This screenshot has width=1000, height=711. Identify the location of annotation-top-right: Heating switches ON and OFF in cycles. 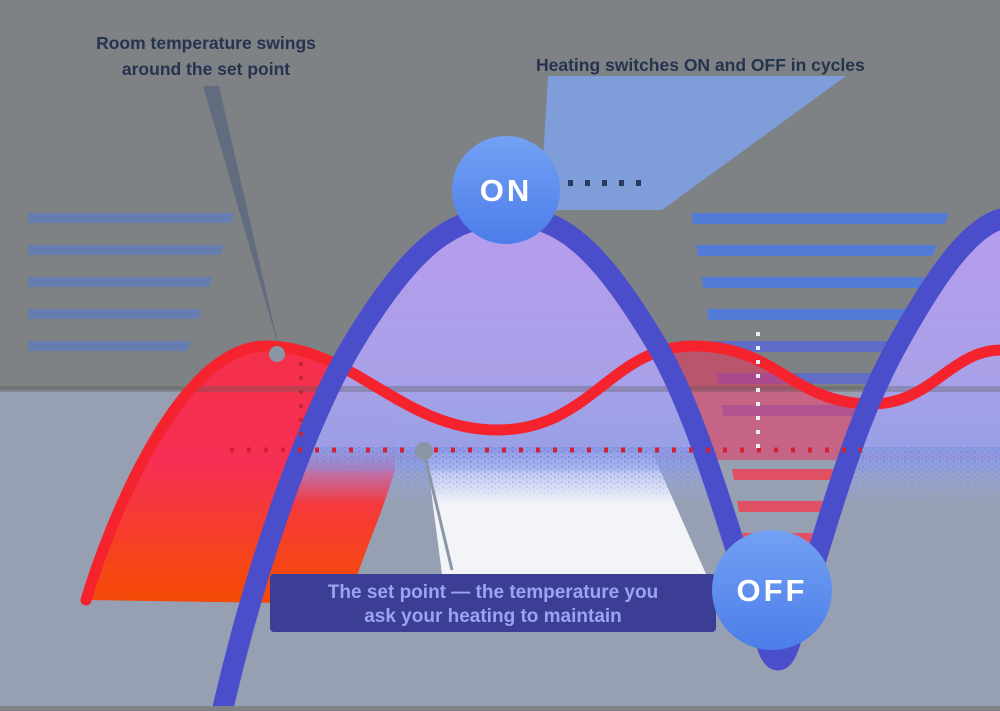
(701, 65).